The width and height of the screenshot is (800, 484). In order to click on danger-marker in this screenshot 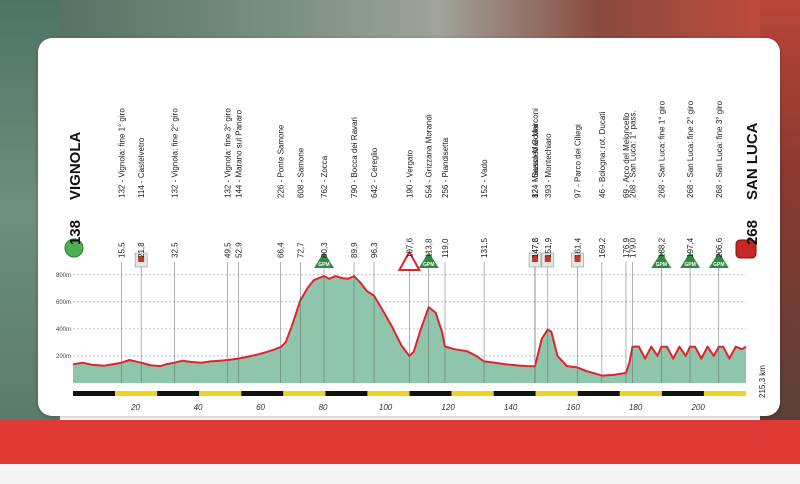, I will do `click(409, 260)`.